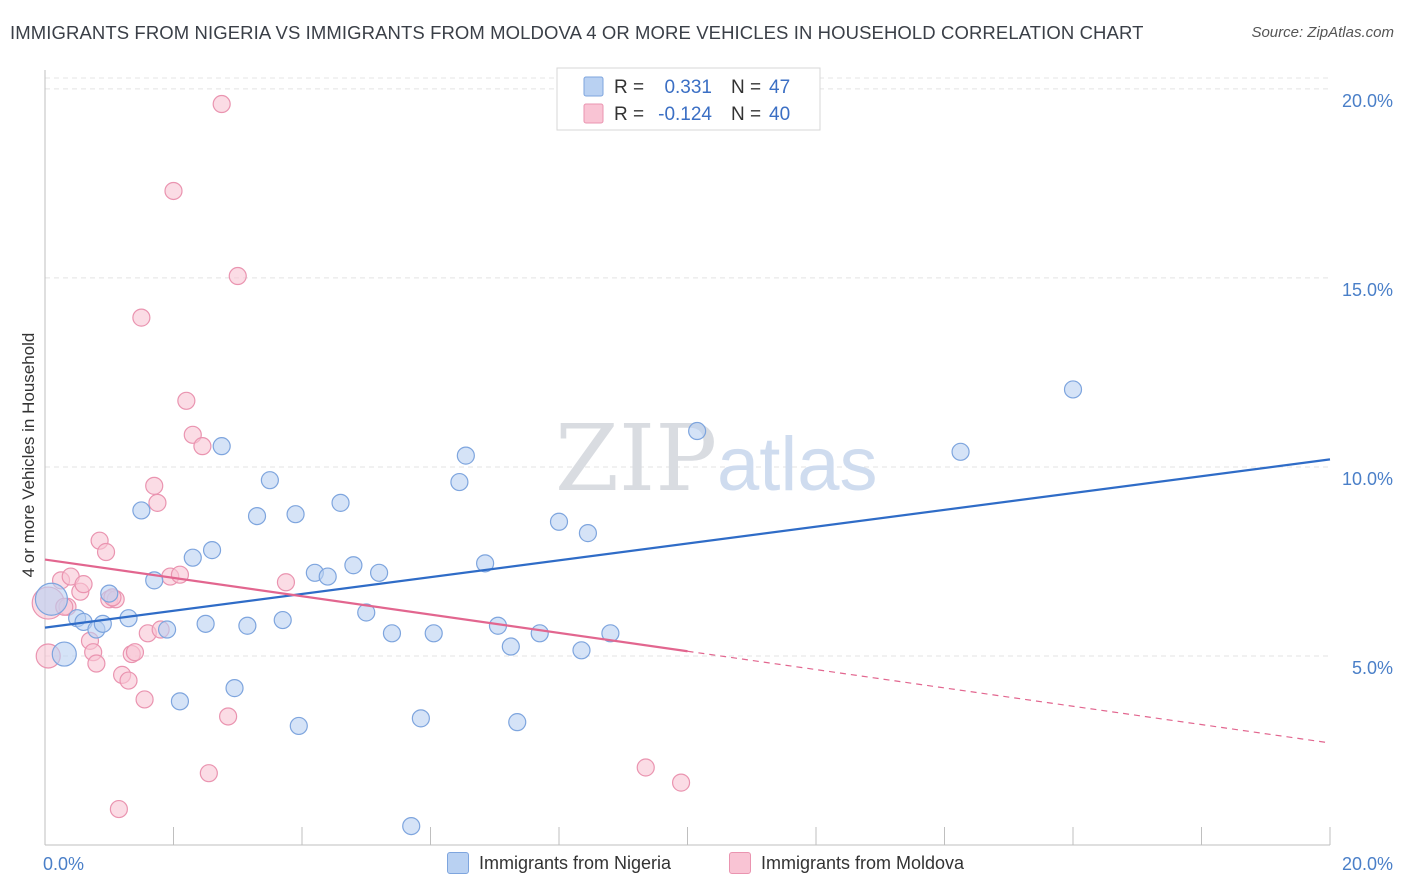 This screenshot has height=892, width=1406. I want to click on watermark-zip: ZIP, so click(636, 458).